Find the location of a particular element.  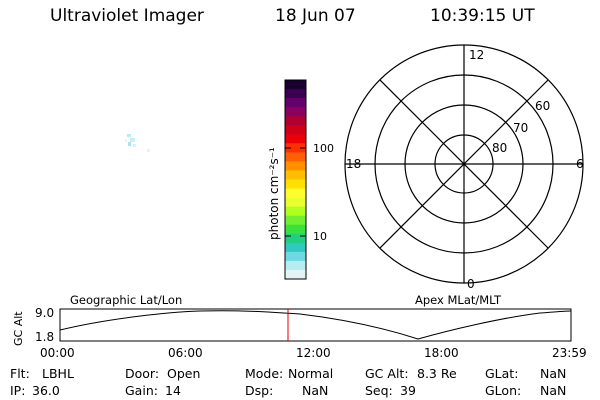

door-value: Open is located at coordinates (184, 373).